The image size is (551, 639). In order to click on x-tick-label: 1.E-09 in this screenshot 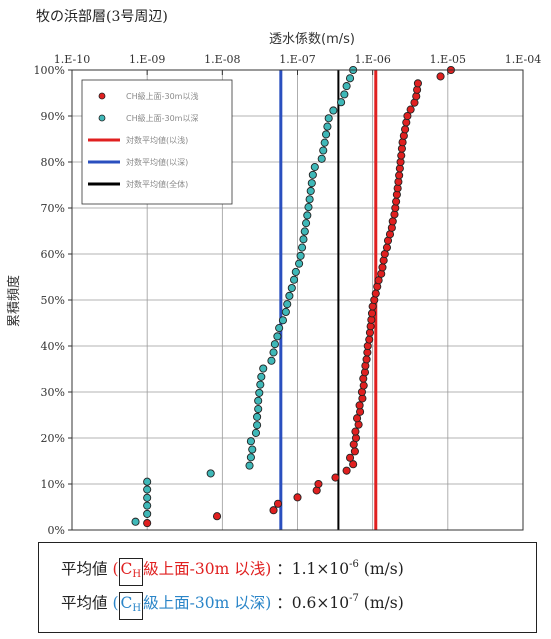, I will do `click(147, 59)`.